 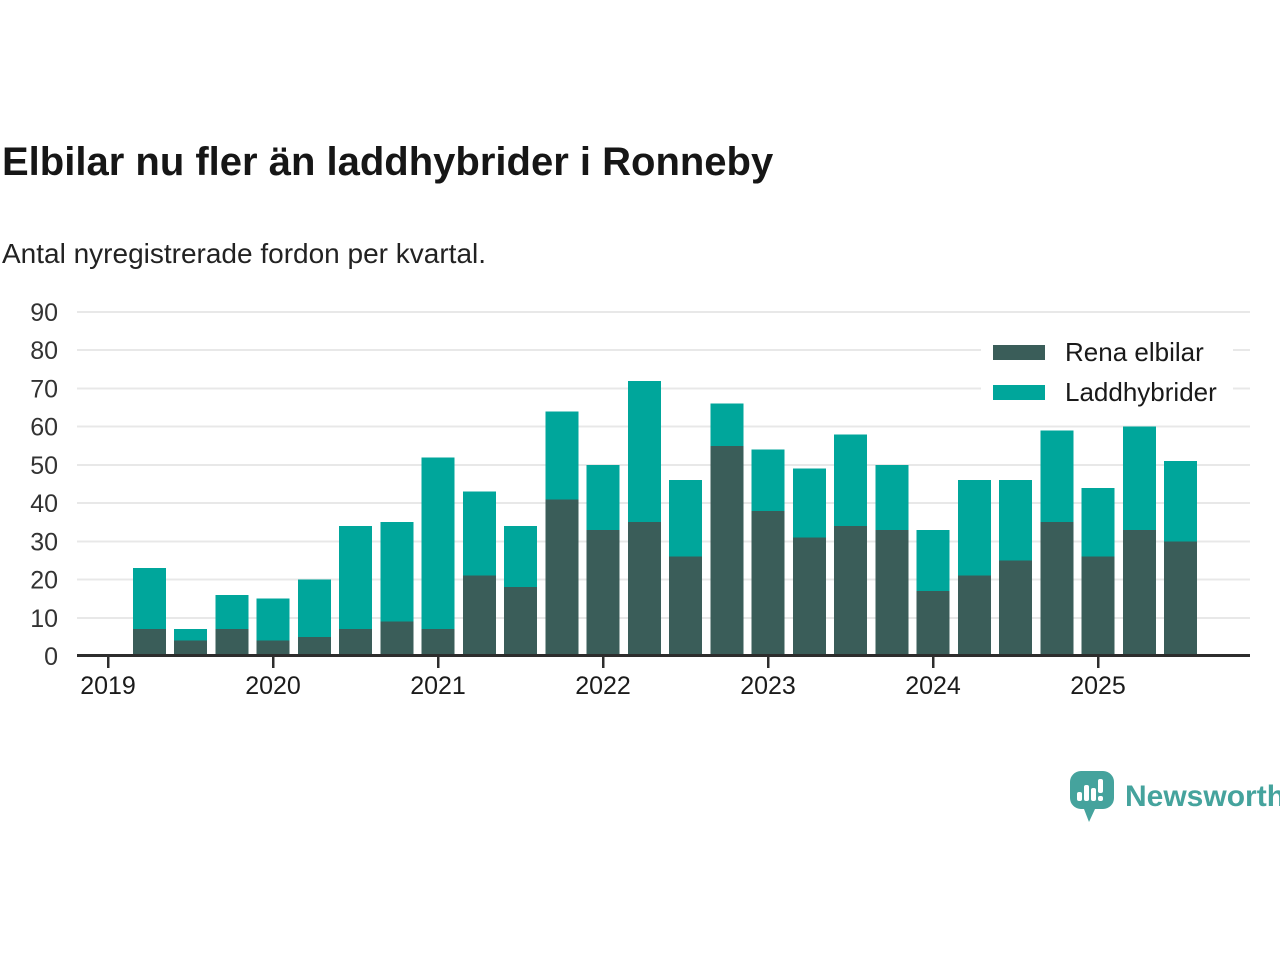 I want to click on bar-rena-elbilar-2024-Q3, so click(x=1015, y=608).